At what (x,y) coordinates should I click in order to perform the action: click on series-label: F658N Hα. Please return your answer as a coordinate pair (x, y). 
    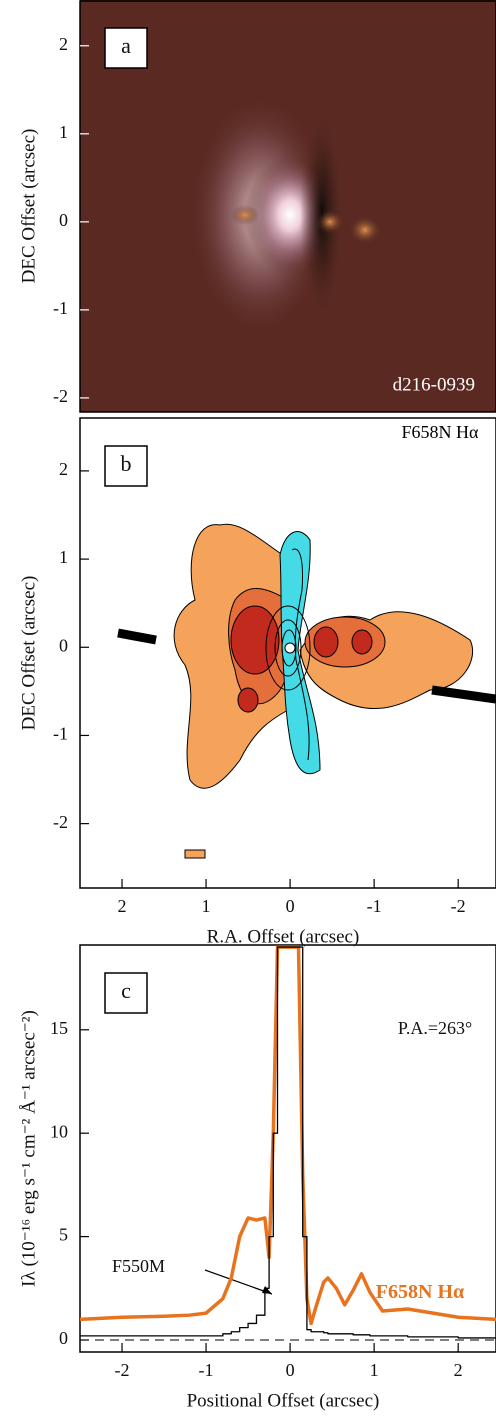
    Looking at the image, I should click on (420, 1292).